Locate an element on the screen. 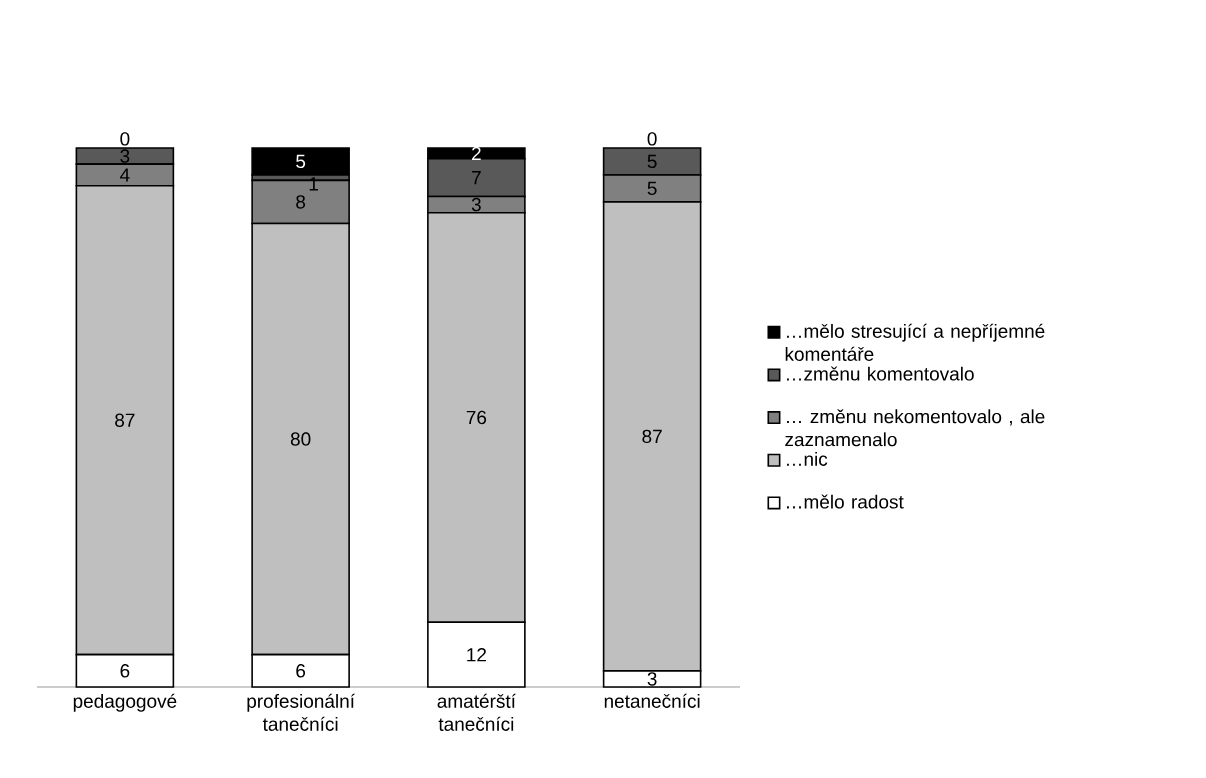 This screenshot has height=778, width=1206. data-label: 4 is located at coordinates (125, 175).